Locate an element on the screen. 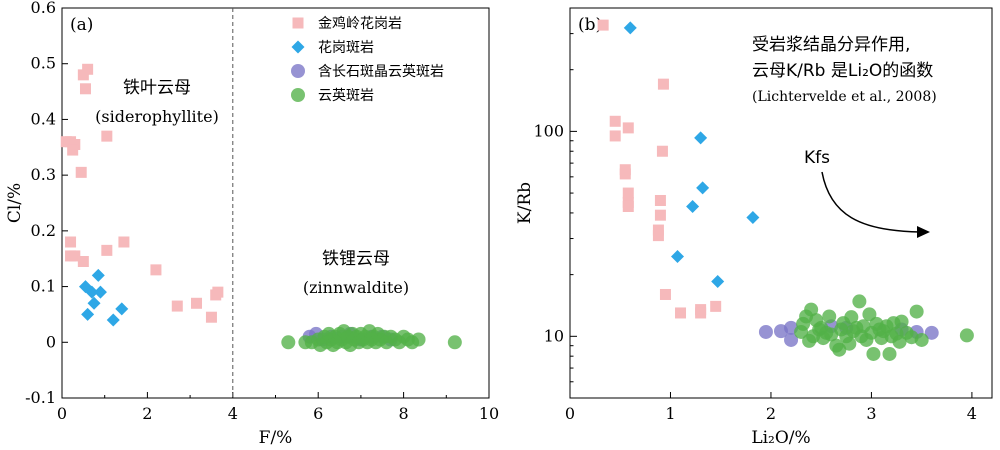 The width and height of the screenshot is (1000, 450). annotation-siderophyllite-en: (siderophyllite) is located at coordinates (157, 116).